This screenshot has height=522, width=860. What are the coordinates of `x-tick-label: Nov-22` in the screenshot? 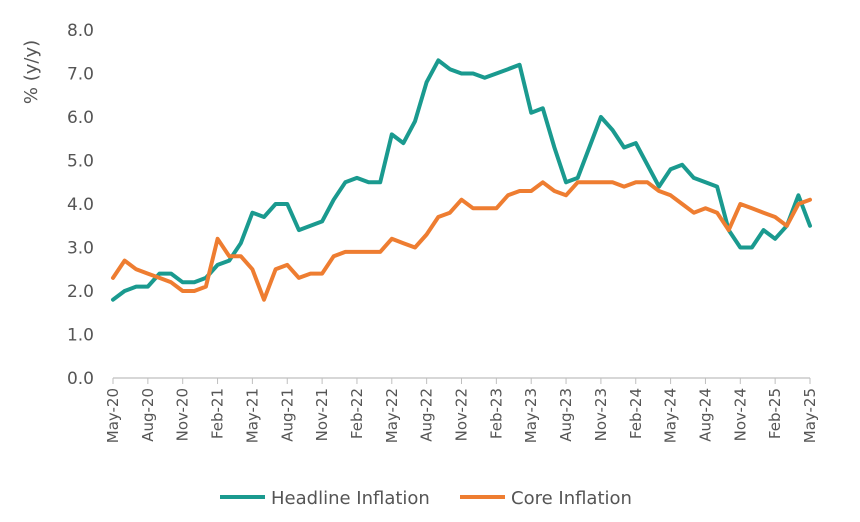 It's located at (462, 414).